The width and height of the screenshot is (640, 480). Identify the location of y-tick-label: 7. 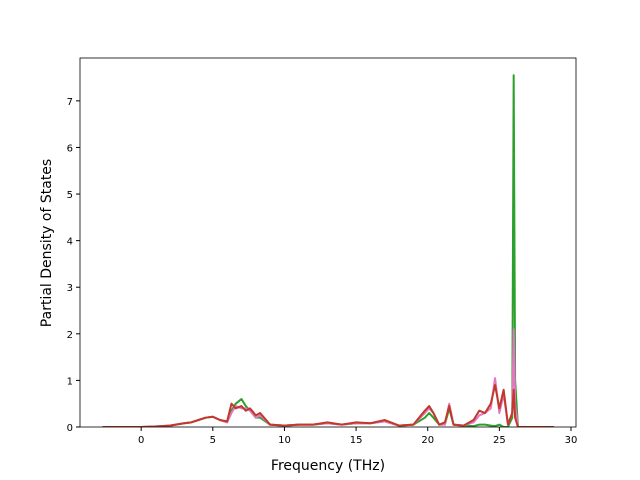
(70, 102).